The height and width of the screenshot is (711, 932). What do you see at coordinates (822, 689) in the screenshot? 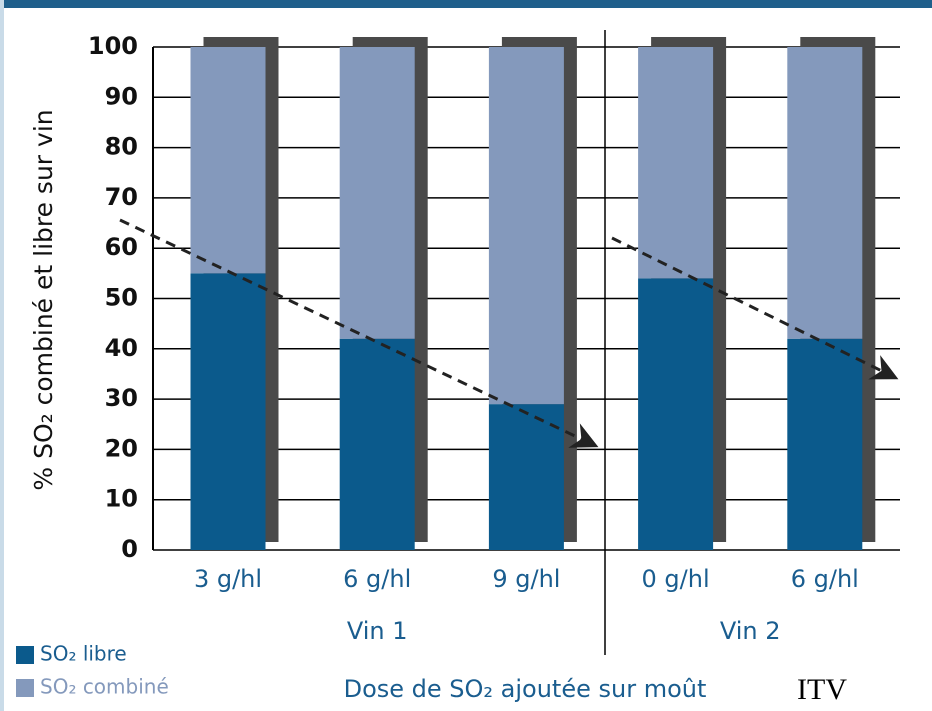
I see `source: ITV` at bounding box center [822, 689].